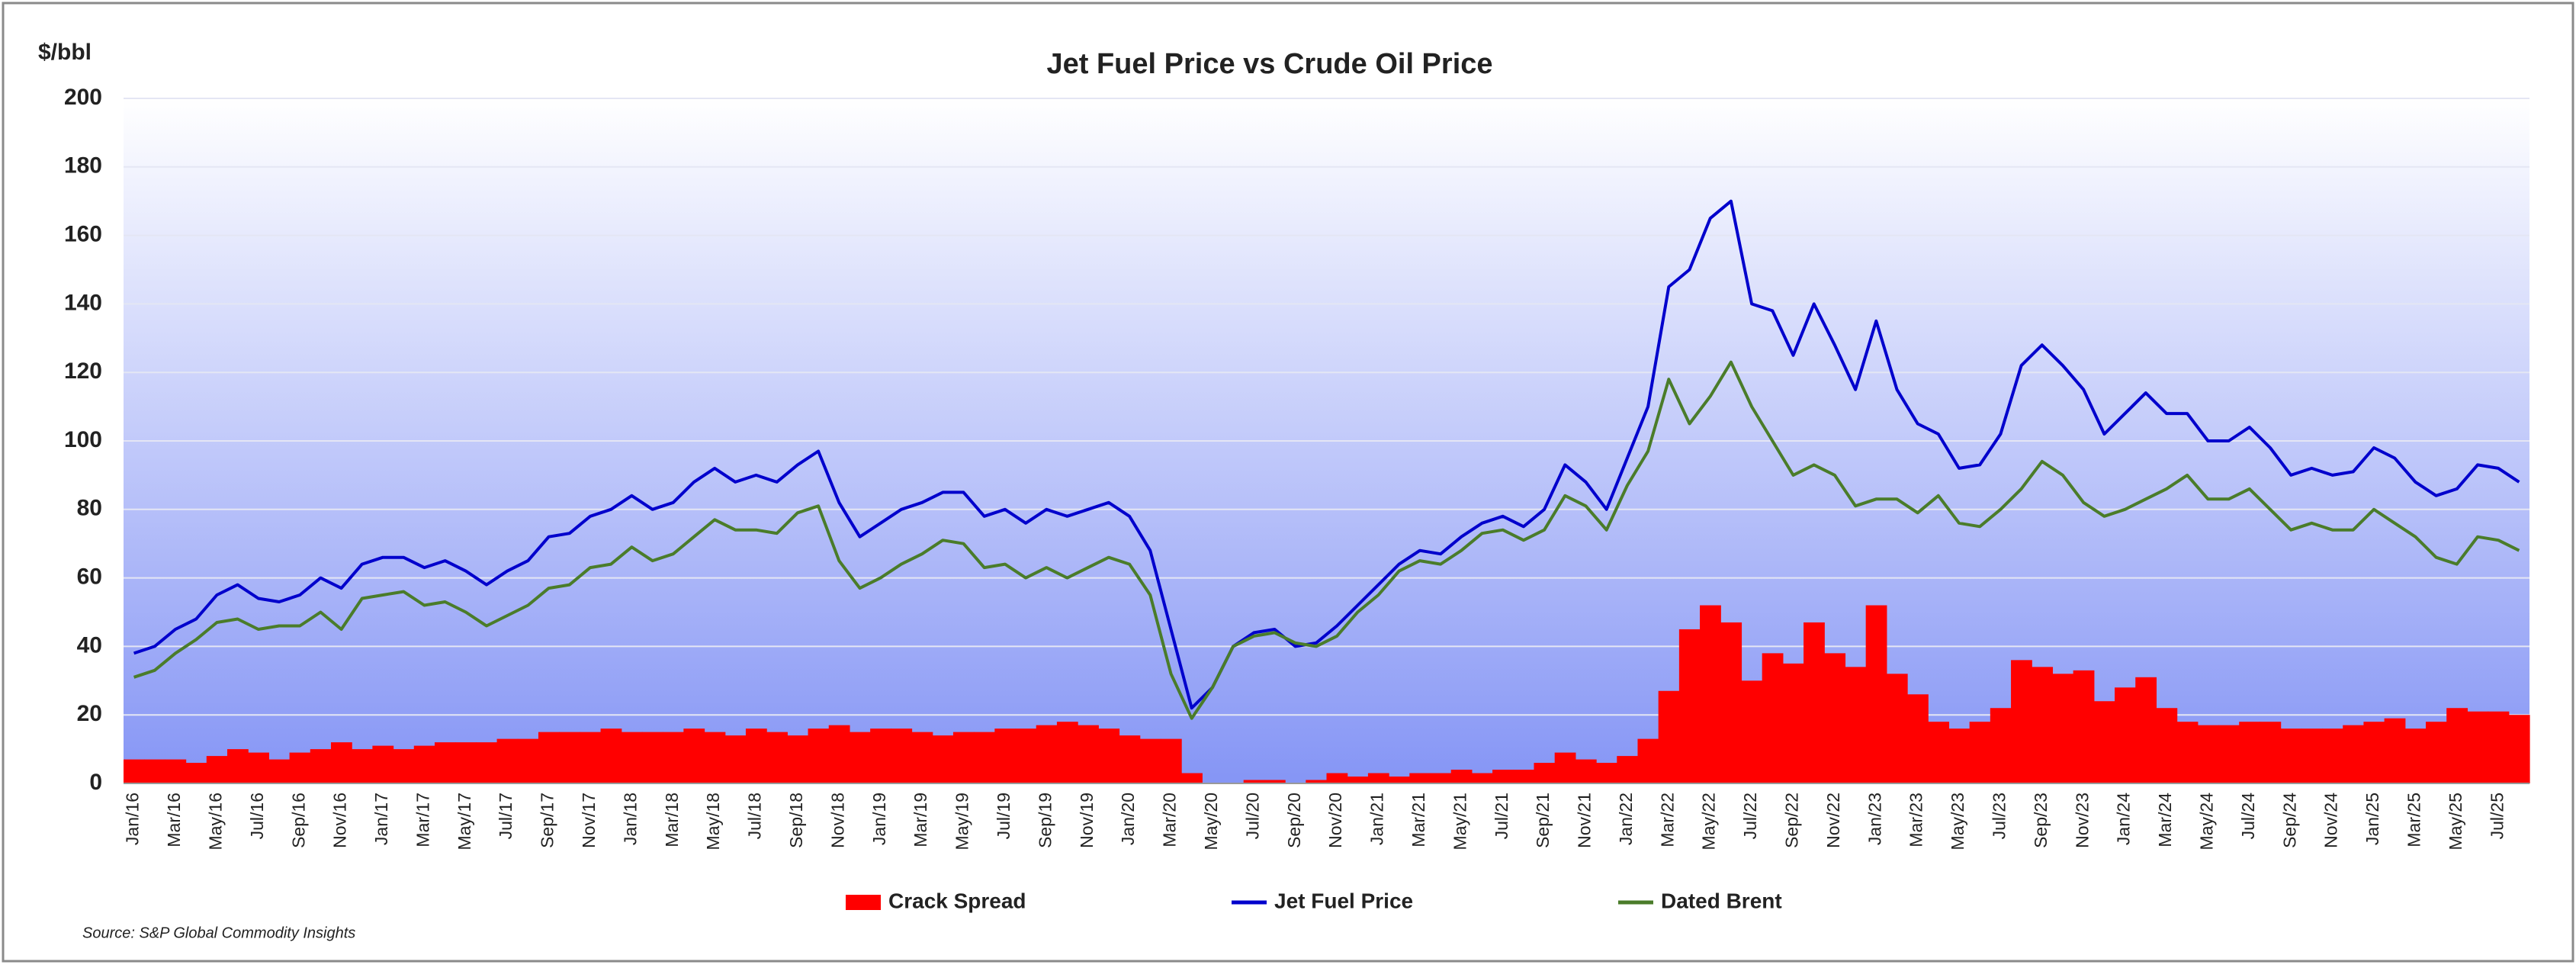  I want to click on x-tick-label: Jan/17, so click(381, 819).